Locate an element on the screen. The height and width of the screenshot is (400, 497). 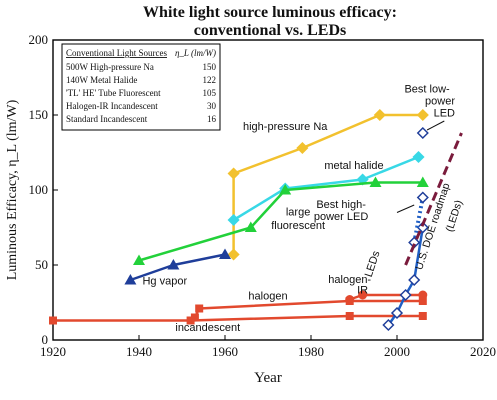
series-line-metal-halide is located at coordinates (325, 188).